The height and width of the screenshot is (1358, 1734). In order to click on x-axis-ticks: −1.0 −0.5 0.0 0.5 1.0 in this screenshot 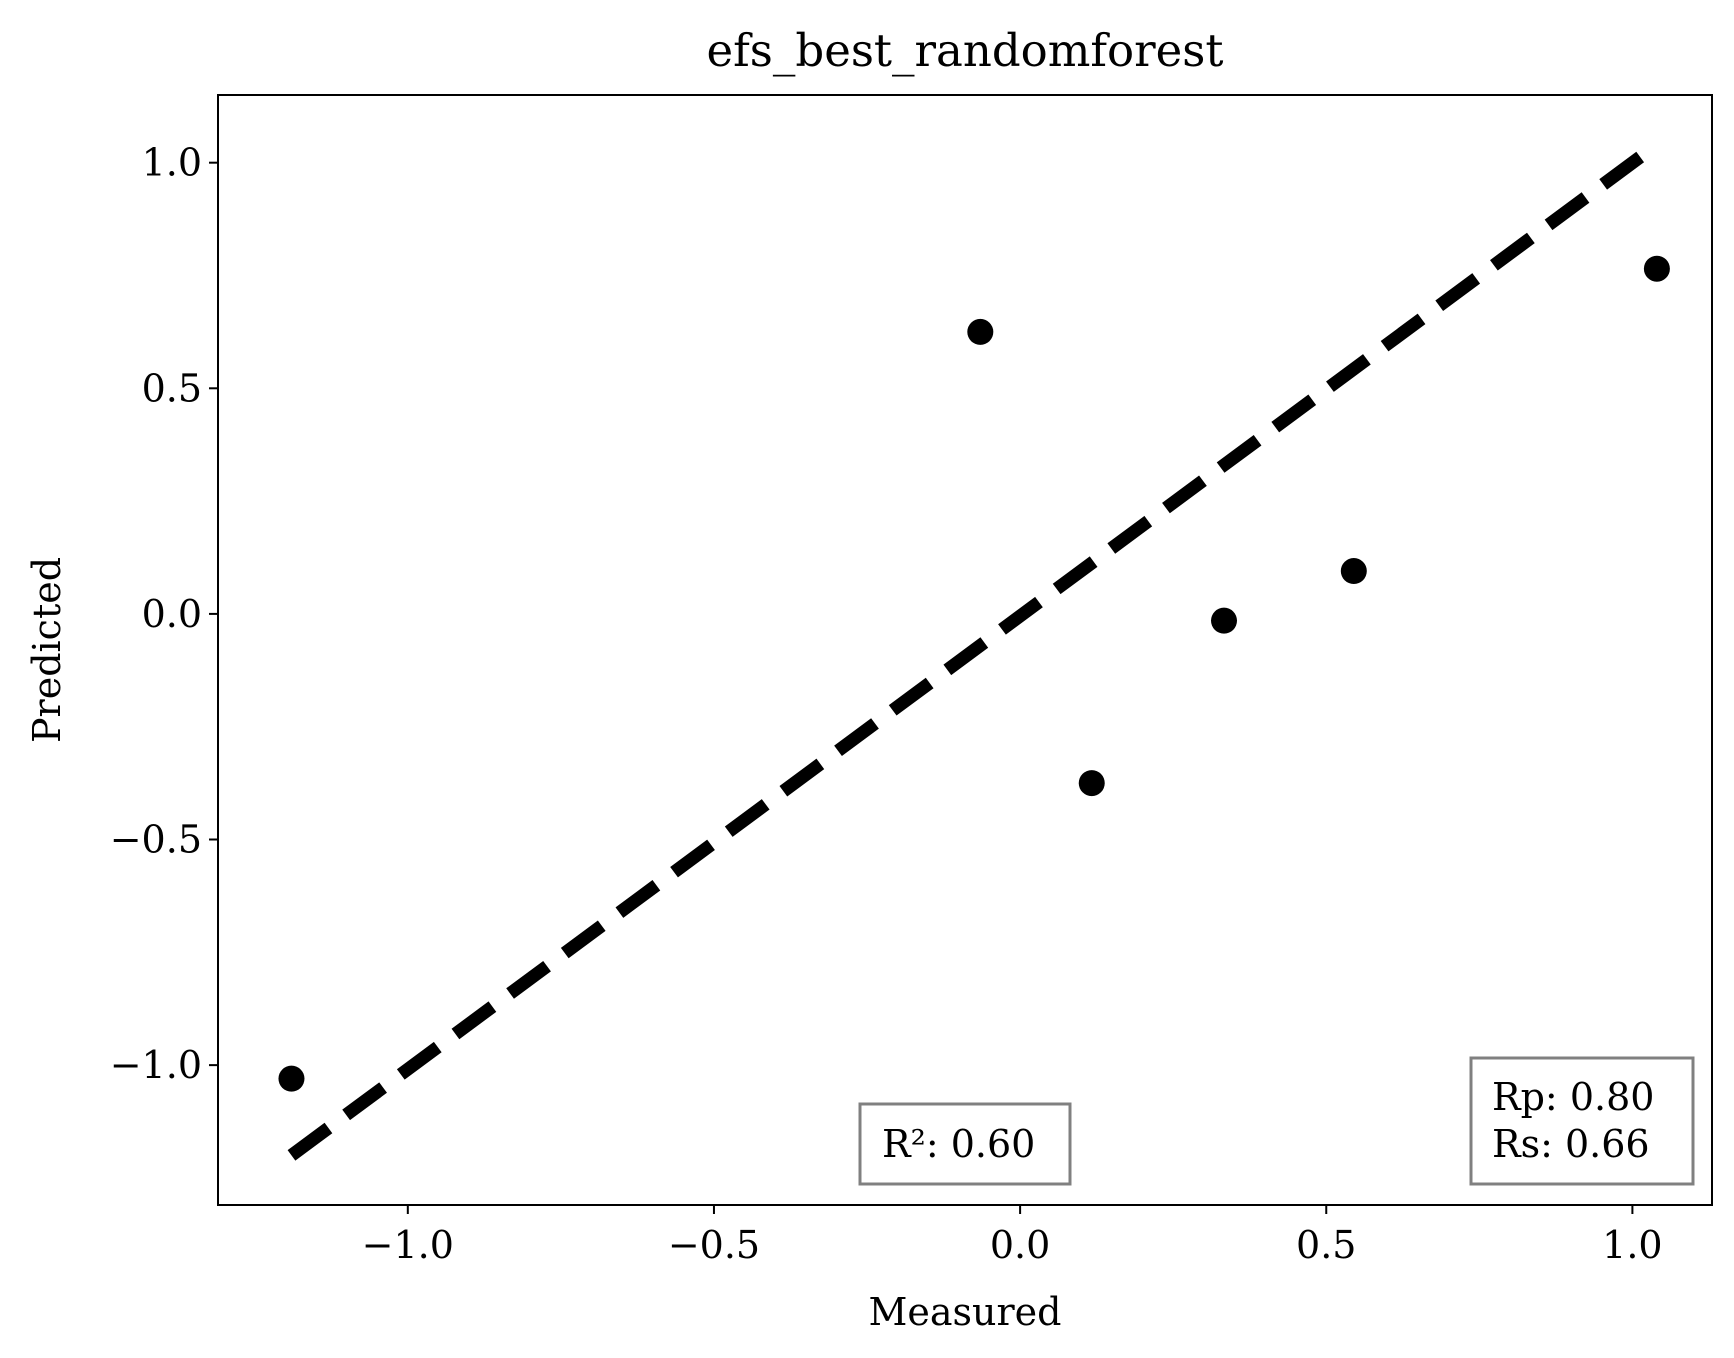, I will do `click(1012, 1236)`.